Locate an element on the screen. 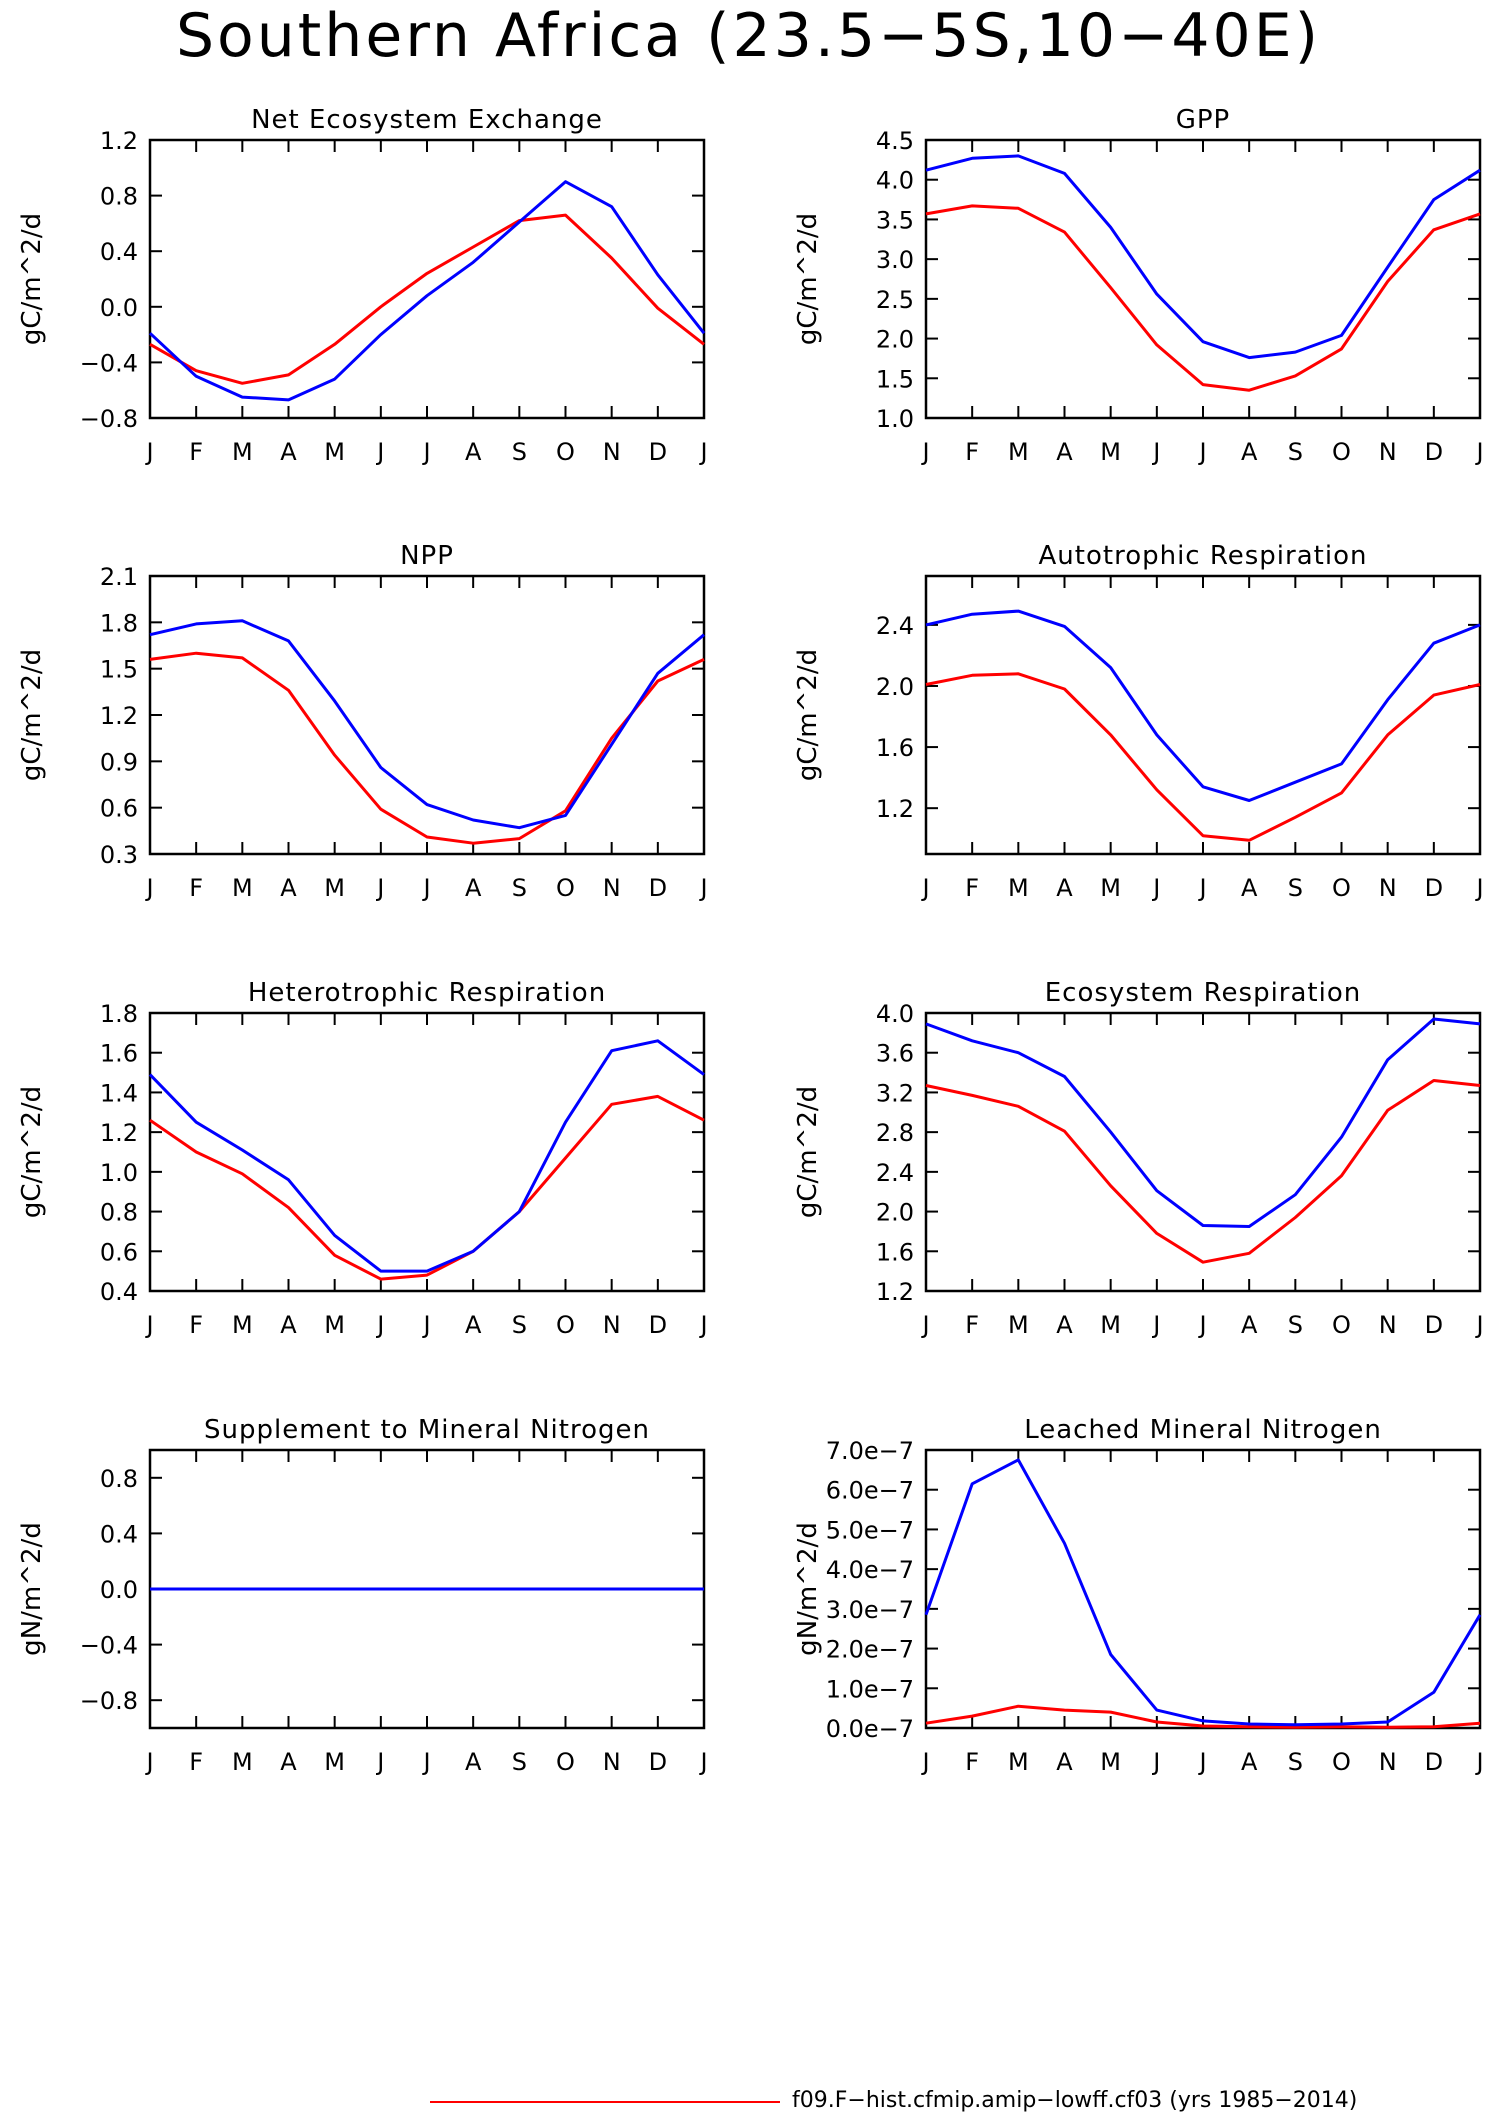 This screenshot has width=1497, height=2118. y-tick-label: 2.0e−7 is located at coordinates (870, 1650).